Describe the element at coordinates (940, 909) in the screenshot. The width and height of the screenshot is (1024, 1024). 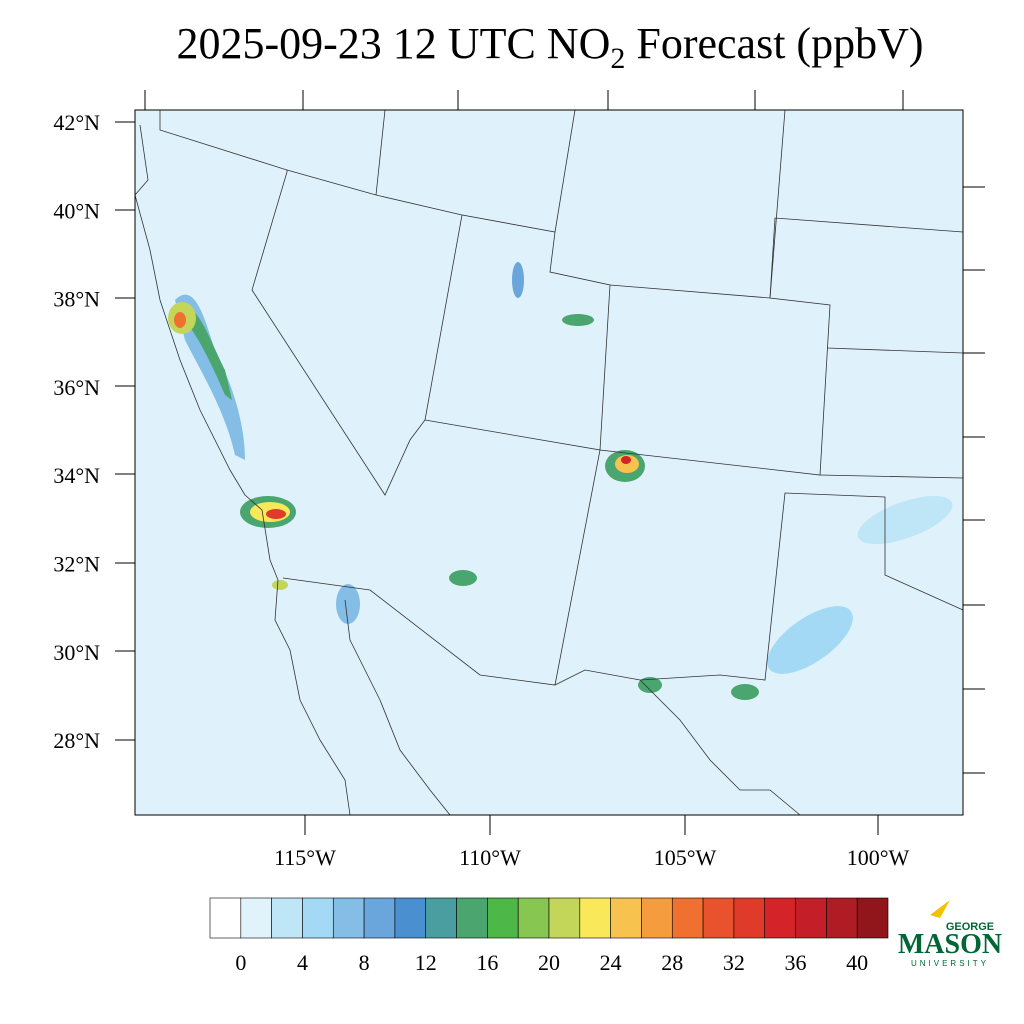
I see `logo-mark` at that location.